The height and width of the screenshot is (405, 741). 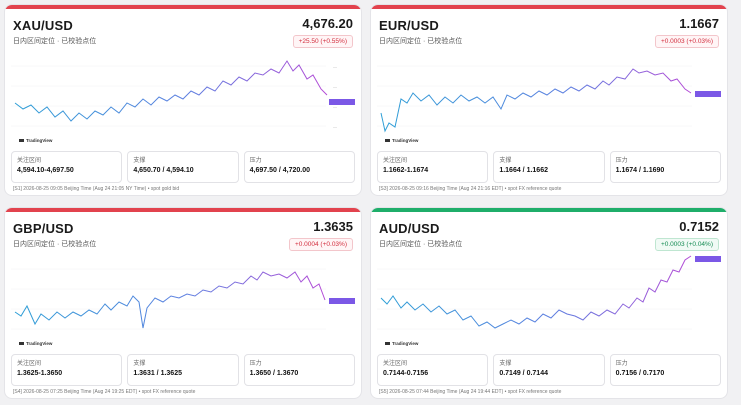 I want to click on resistance-value: 0.7156 / 0.7170, so click(x=640, y=373).